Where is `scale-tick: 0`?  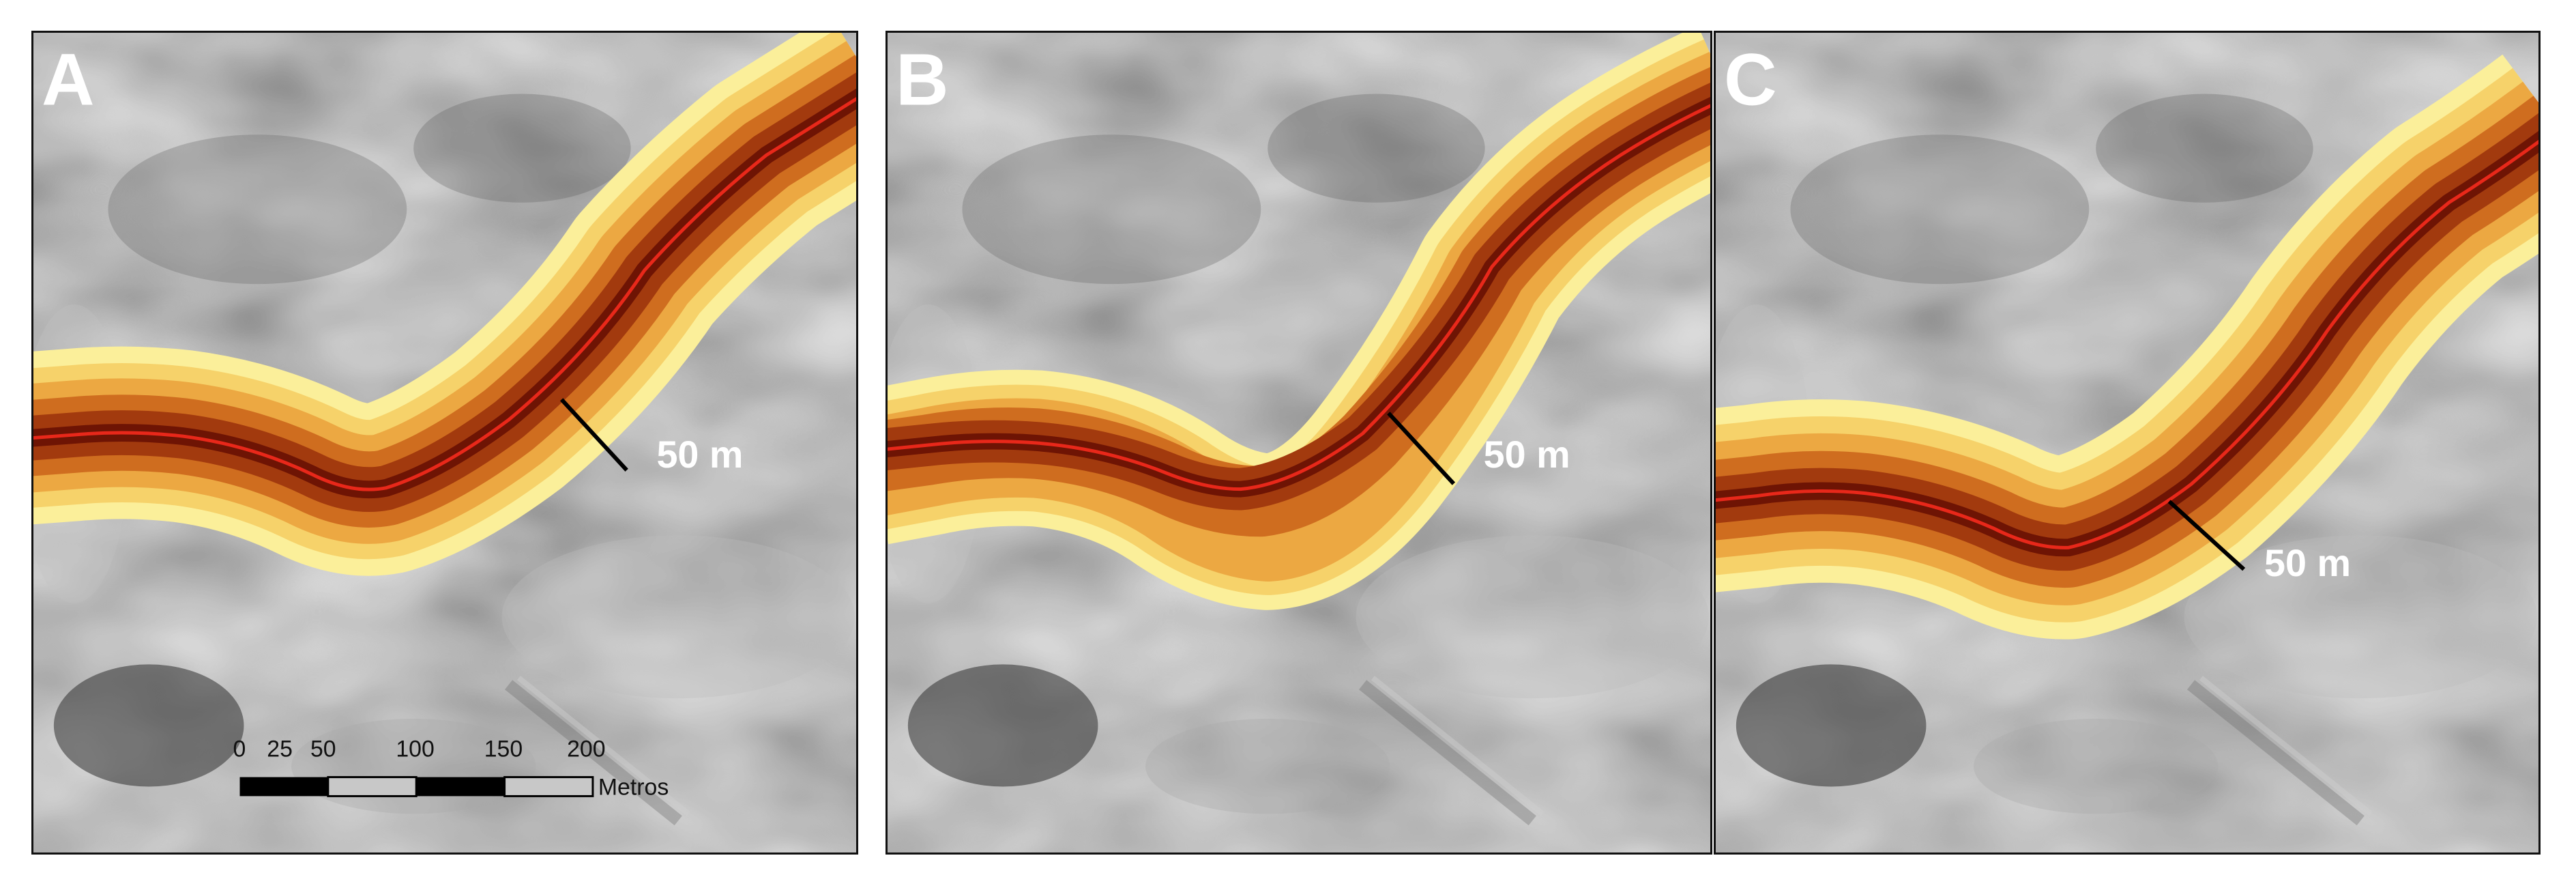 scale-tick: 0 is located at coordinates (239, 749).